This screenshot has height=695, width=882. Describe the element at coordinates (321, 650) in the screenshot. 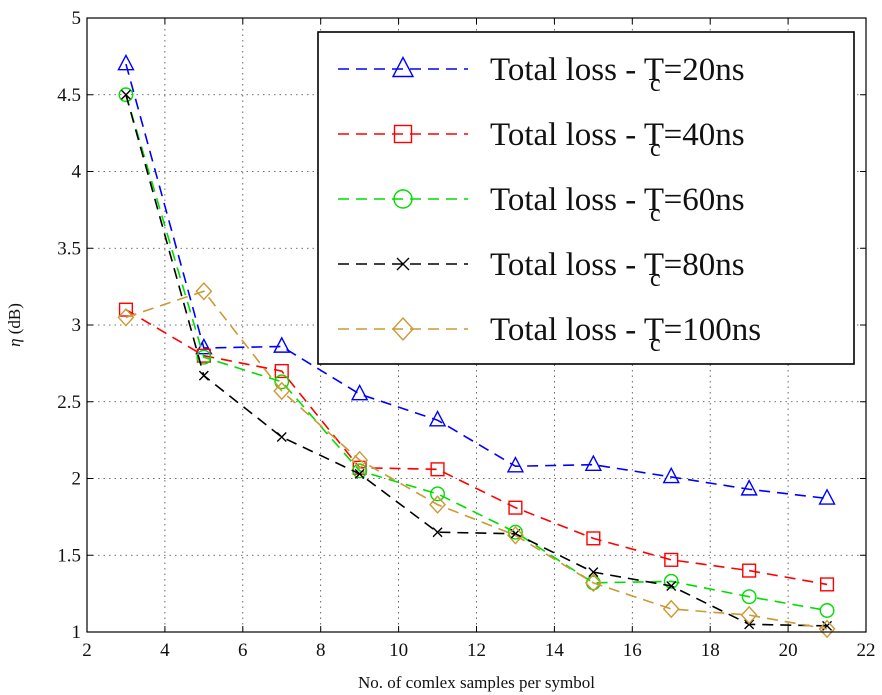

I see `x-tick-label: 8` at that location.